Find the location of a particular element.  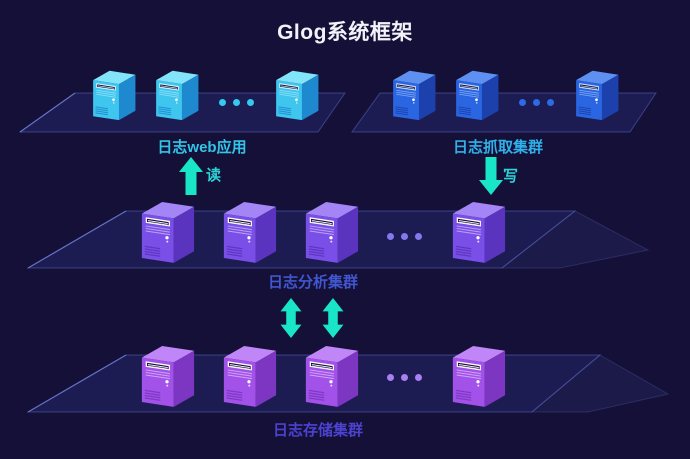

write-arrow-icon is located at coordinates (491, 176).